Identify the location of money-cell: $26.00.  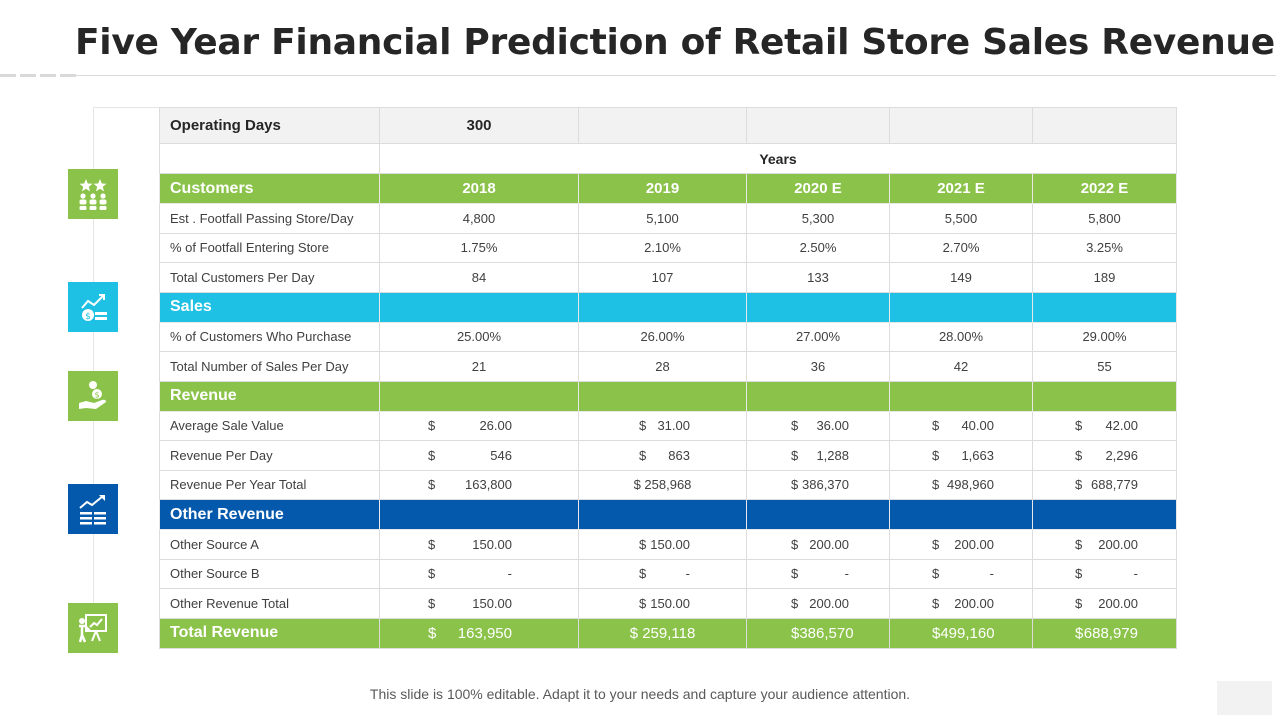
(479, 425).